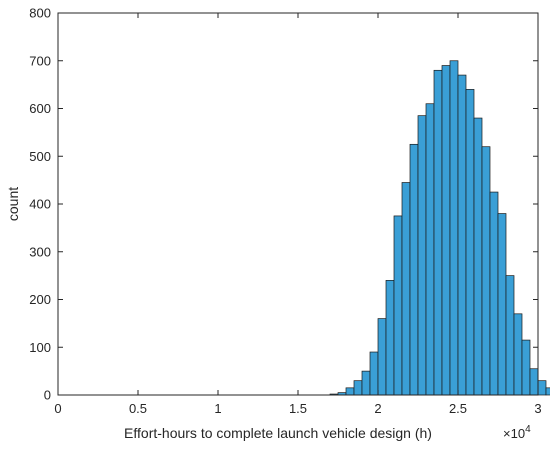 This screenshot has height=450, width=550. What do you see at coordinates (40, 204) in the screenshot?
I see `y-tick-label: 400` at bounding box center [40, 204].